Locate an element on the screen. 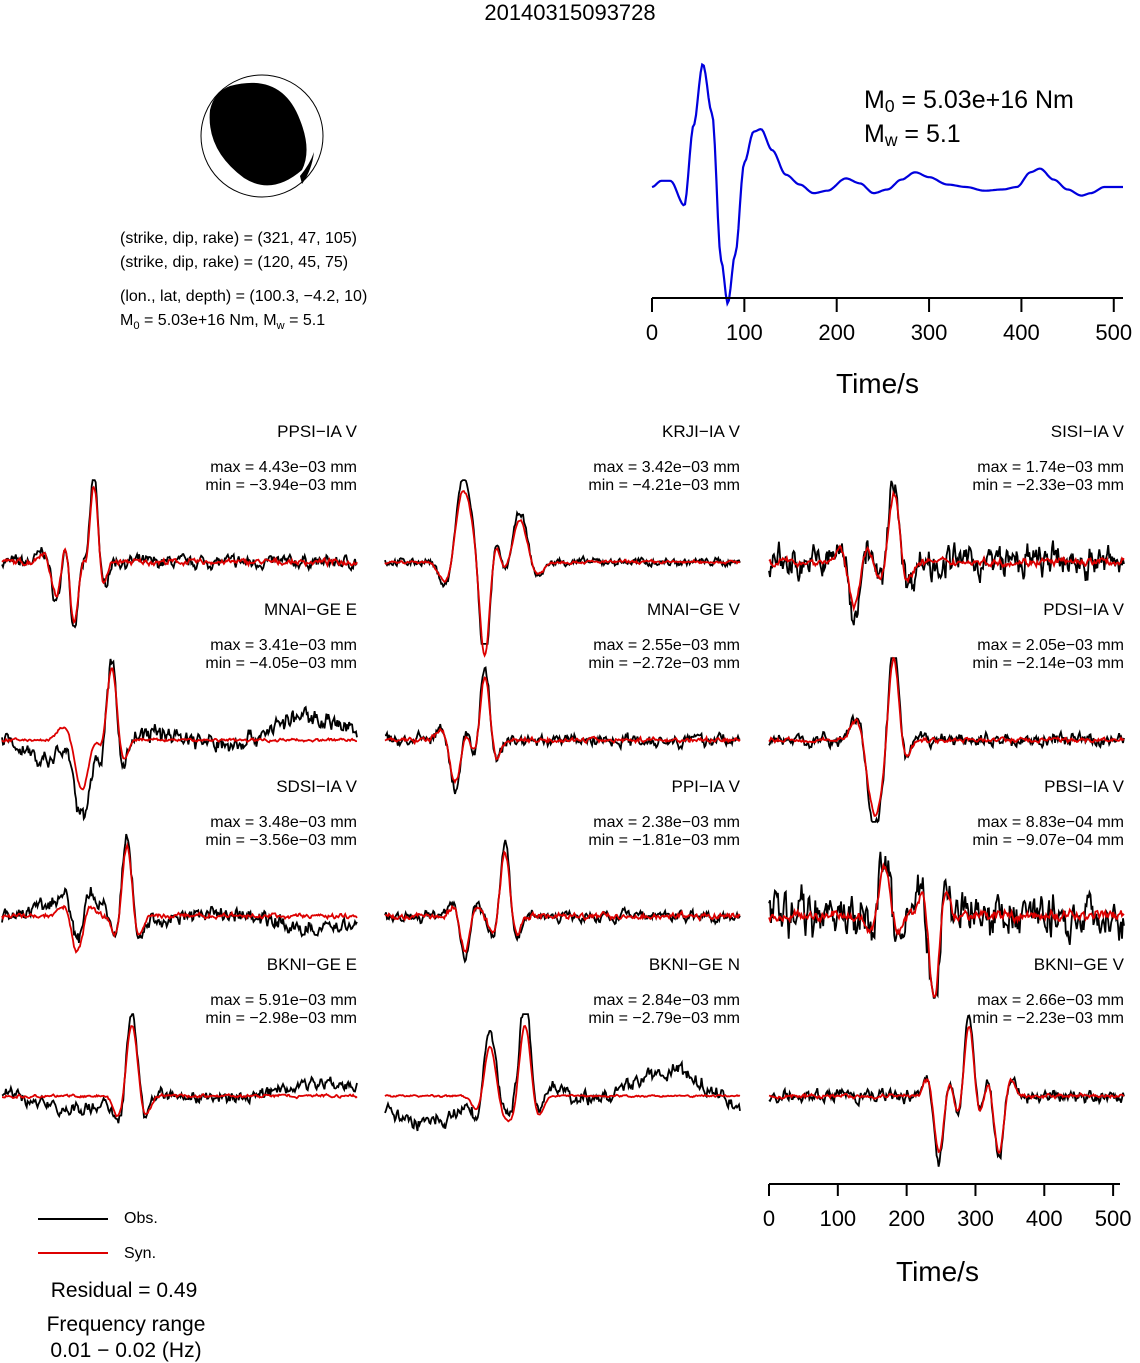  station-min: min = −1.81e−03 mm is located at coordinates (664, 840).